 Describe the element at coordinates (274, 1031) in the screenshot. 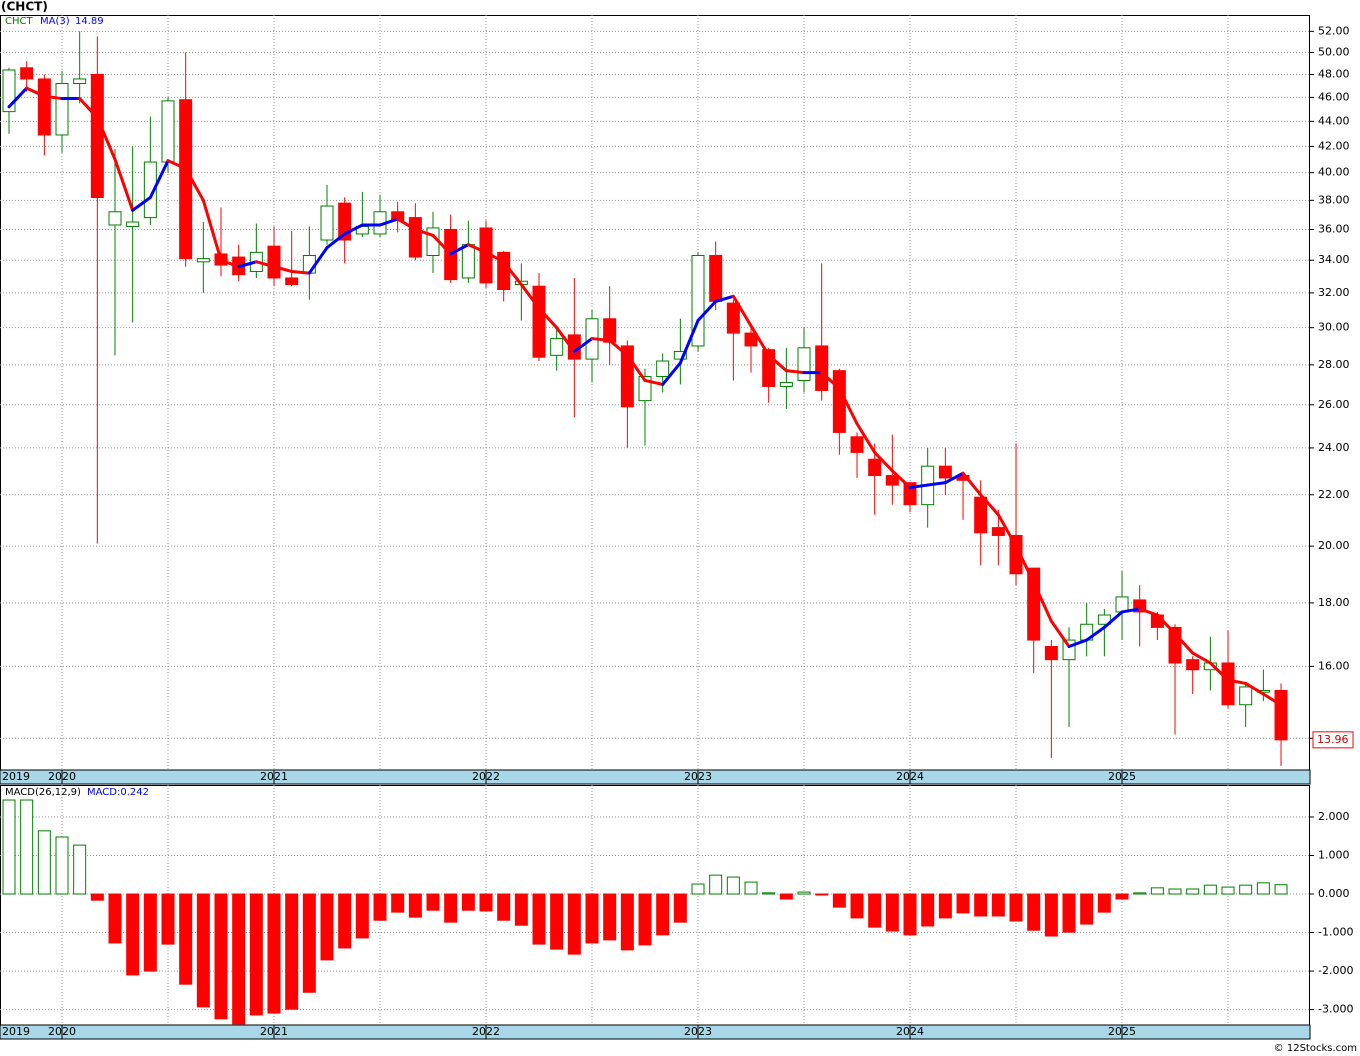

I see `x-tick-label: 2021` at that location.